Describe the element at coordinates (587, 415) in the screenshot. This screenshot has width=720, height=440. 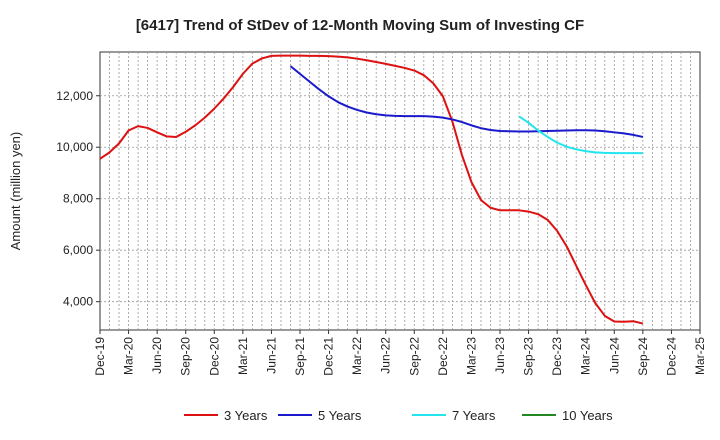
I see `legend-label: 10 Years` at that location.